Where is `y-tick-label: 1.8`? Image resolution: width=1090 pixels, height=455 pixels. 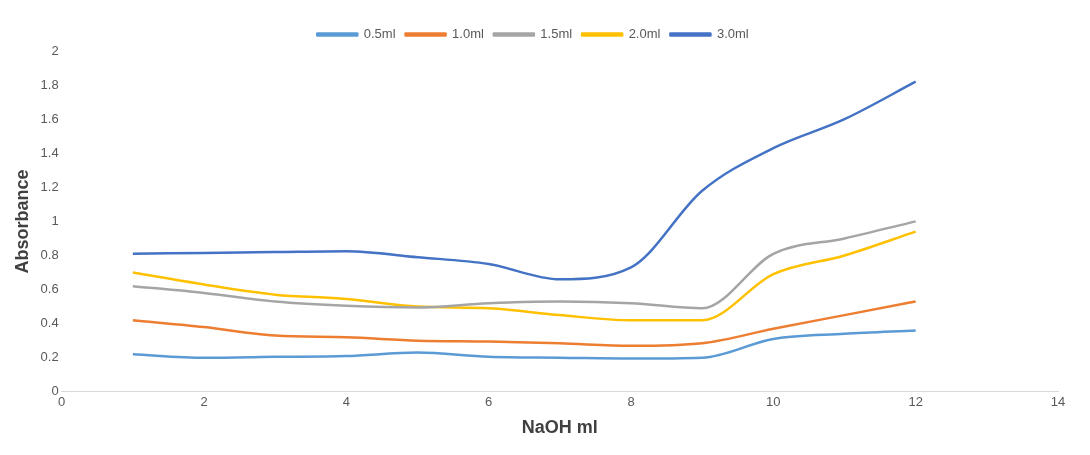
y-tick-label: 1.8 is located at coordinates (49, 84).